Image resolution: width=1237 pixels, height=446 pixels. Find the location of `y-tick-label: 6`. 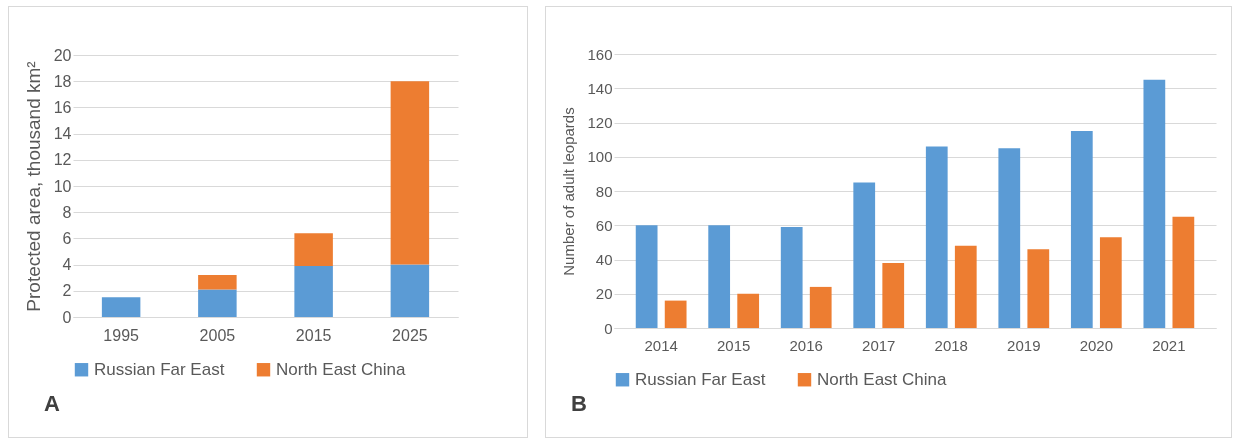

y-tick-label: 6 is located at coordinates (67, 238).